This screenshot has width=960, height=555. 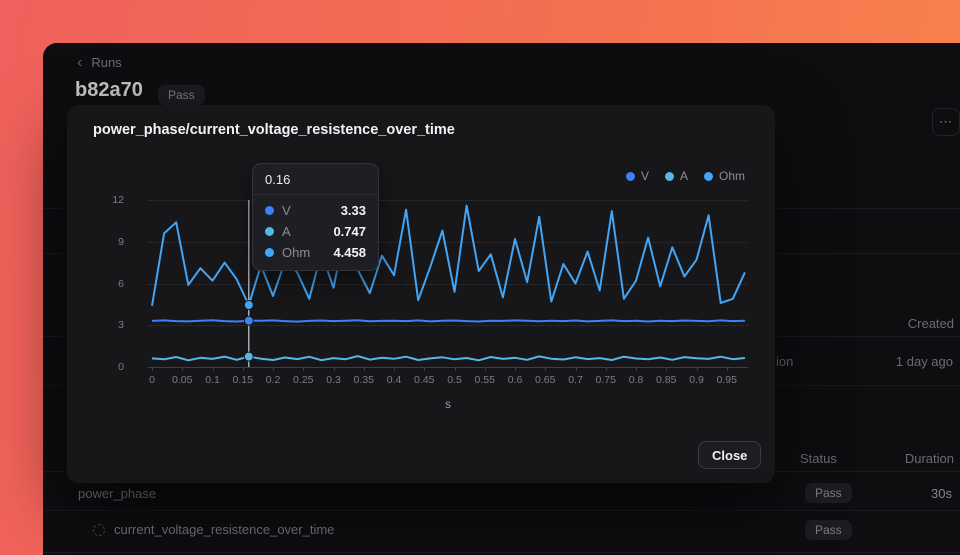 What do you see at coordinates (644, 176) in the screenshot?
I see `legend-label: V` at bounding box center [644, 176].